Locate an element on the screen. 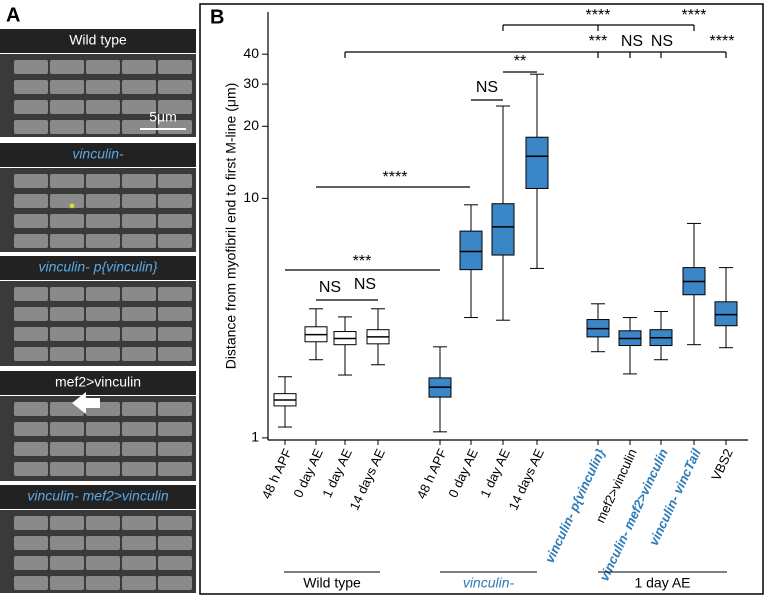 The width and height of the screenshot is (768, 603). y-tick-label: 40 is located at coordinates (251, 53).